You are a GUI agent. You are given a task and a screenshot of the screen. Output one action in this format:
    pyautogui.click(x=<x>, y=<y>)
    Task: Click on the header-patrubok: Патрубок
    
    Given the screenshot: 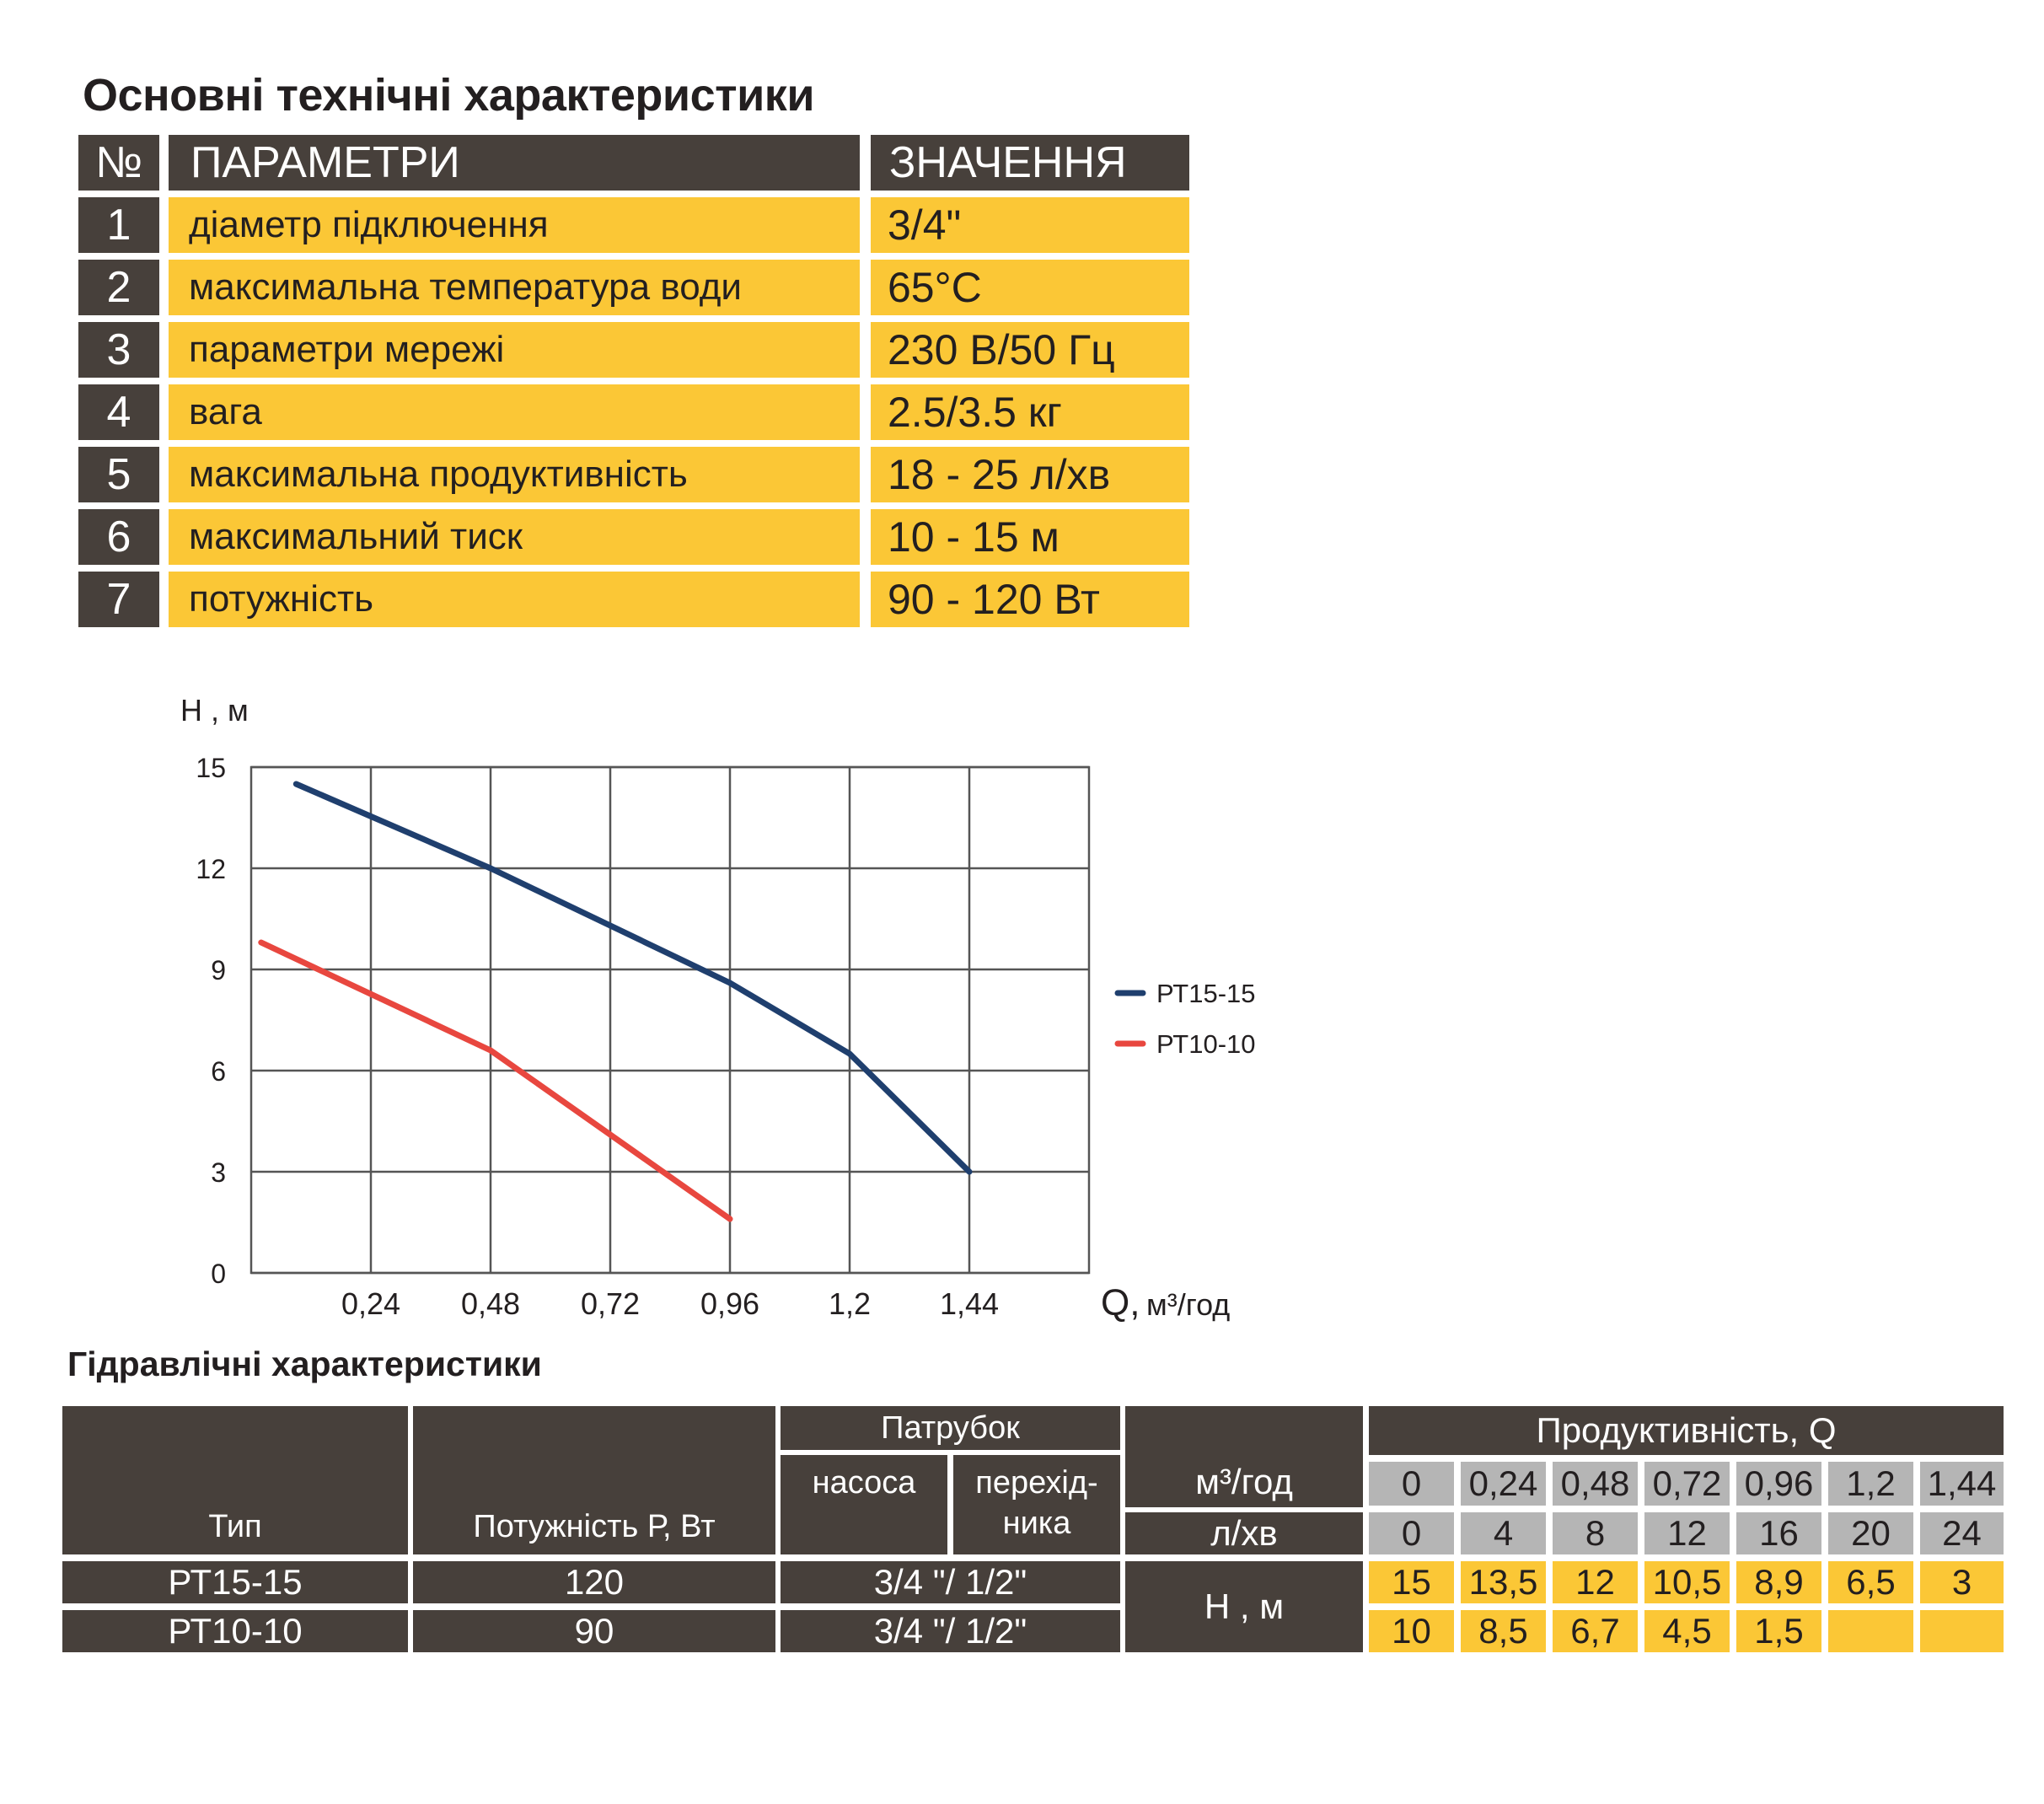 What is the action you would take?
    pyautogui.click(x=950, y=1428)
    